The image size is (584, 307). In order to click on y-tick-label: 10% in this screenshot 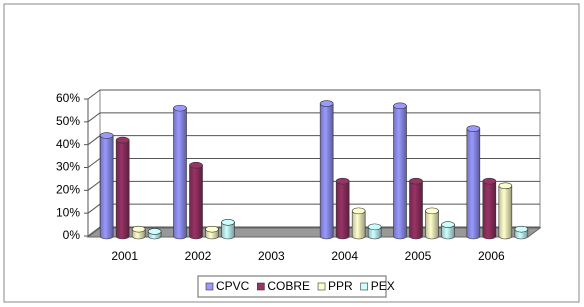, I will do `click(68, 212)`.